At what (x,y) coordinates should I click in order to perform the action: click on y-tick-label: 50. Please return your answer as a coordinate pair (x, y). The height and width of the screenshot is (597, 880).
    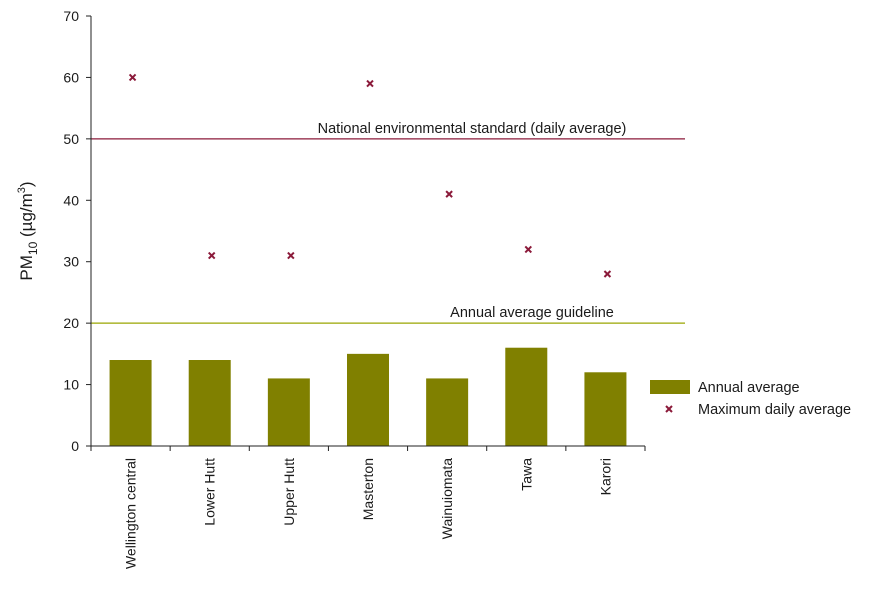
    Looking at the image, I should click on (71, 139).